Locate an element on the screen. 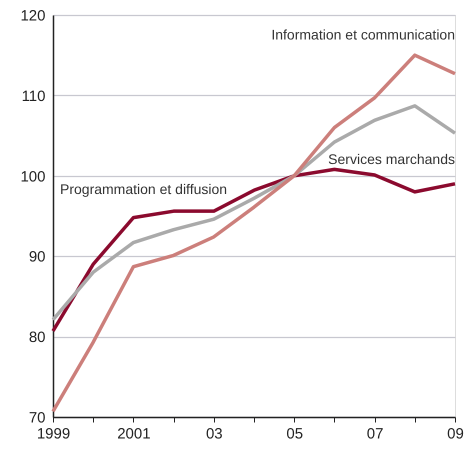  x-tick-label: 07 is located at coordinates (375, 434).